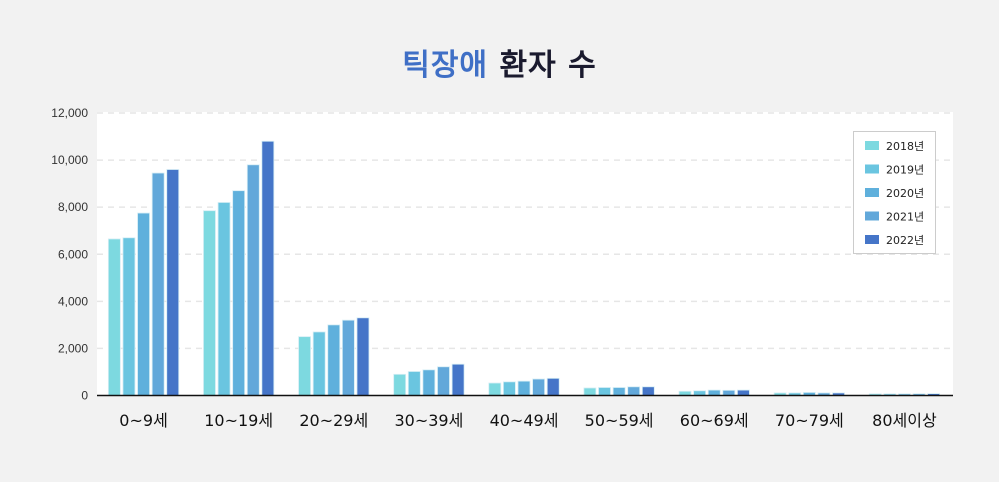  What do you see at coordinates (129, 316) in the screenshot?
I see `bar-2019년-0~9세` at bounding box center [129, 316].